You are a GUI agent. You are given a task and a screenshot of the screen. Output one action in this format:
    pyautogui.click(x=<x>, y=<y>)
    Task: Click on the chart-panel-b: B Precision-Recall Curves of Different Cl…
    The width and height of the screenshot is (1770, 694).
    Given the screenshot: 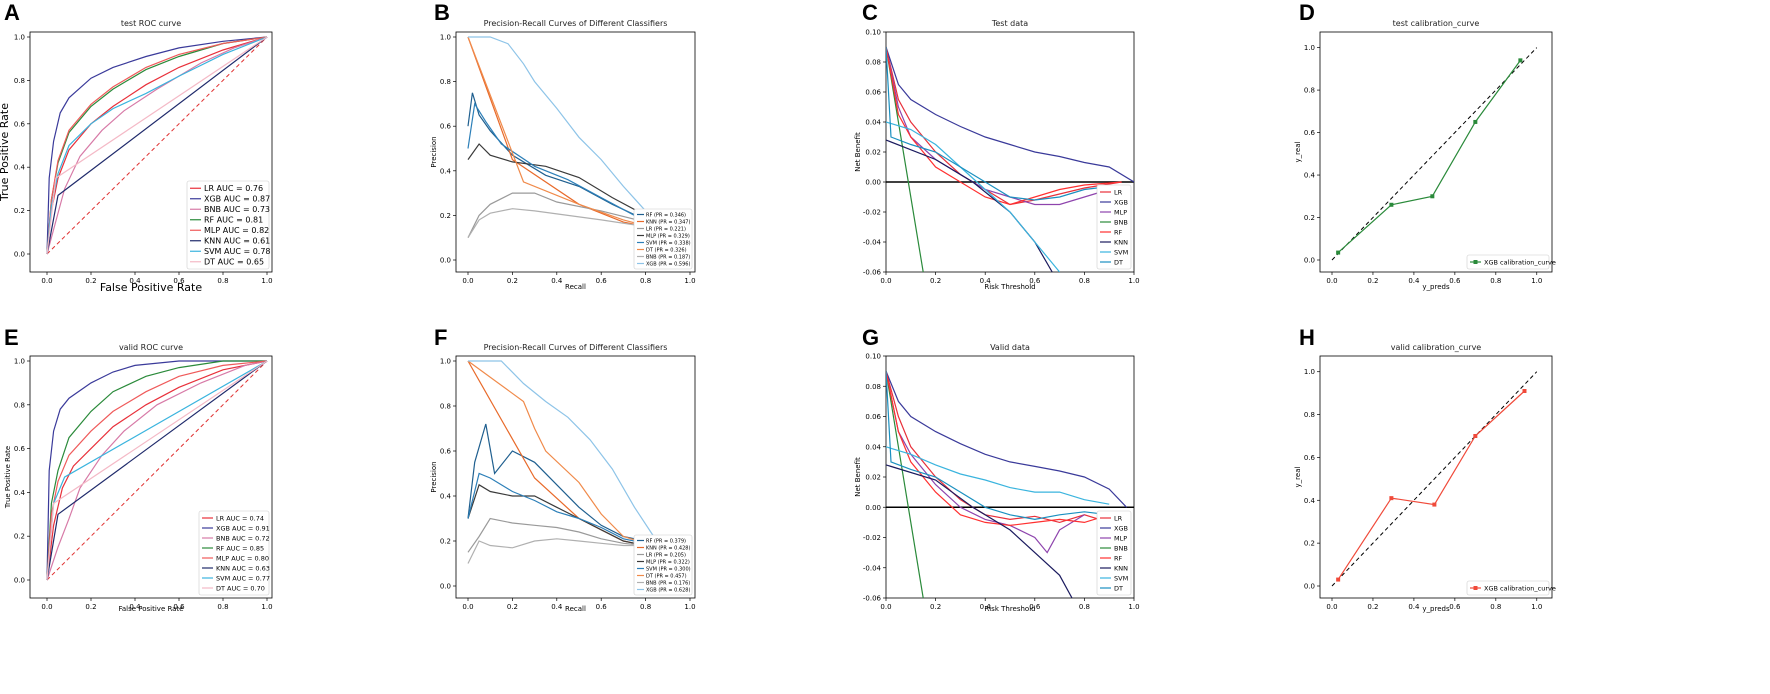 What is the action you would take?
    pyautogui.click(x=563, y=145)
    